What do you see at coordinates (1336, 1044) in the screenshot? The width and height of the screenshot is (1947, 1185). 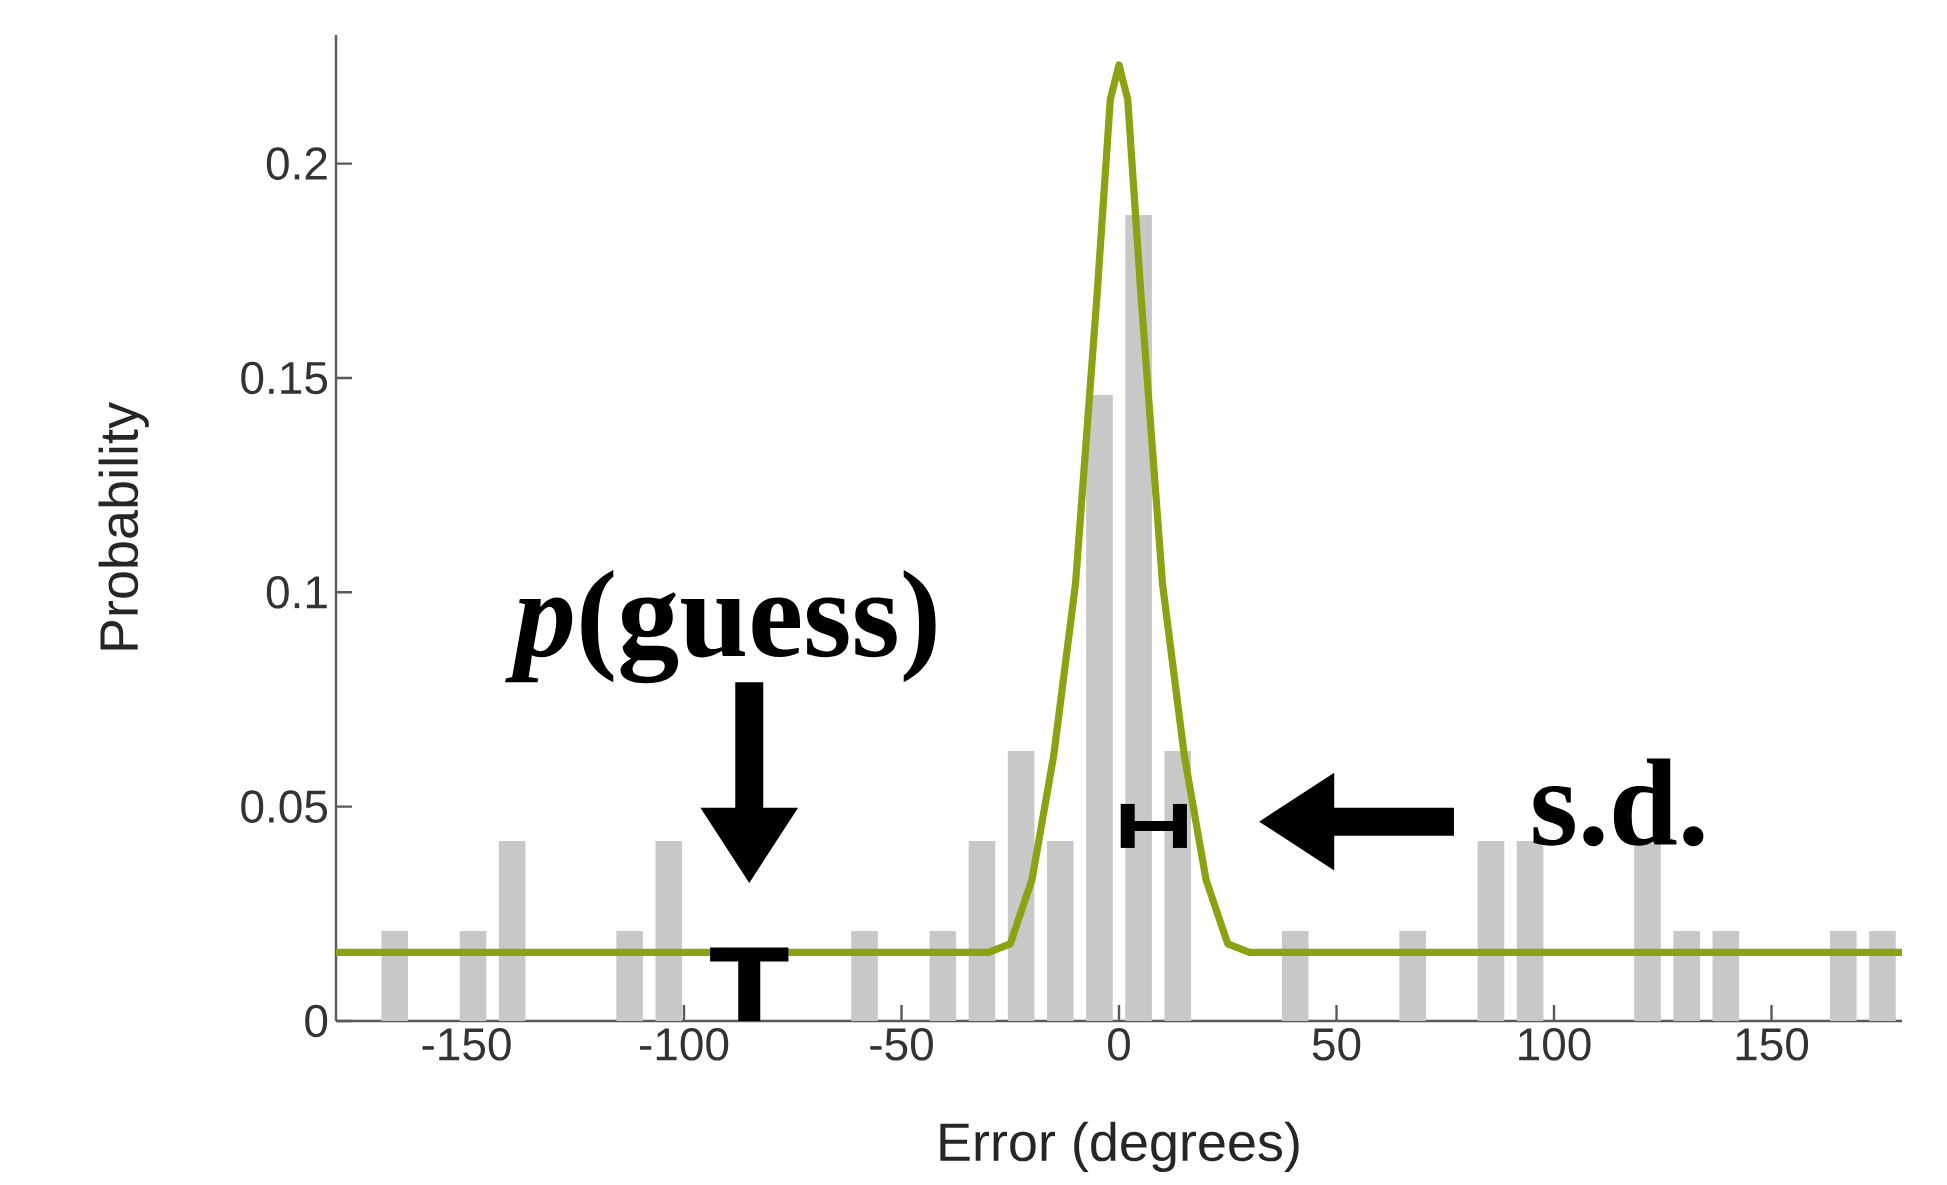 I see `x-tick-label: 50` at bounding box center [1336, 1044].